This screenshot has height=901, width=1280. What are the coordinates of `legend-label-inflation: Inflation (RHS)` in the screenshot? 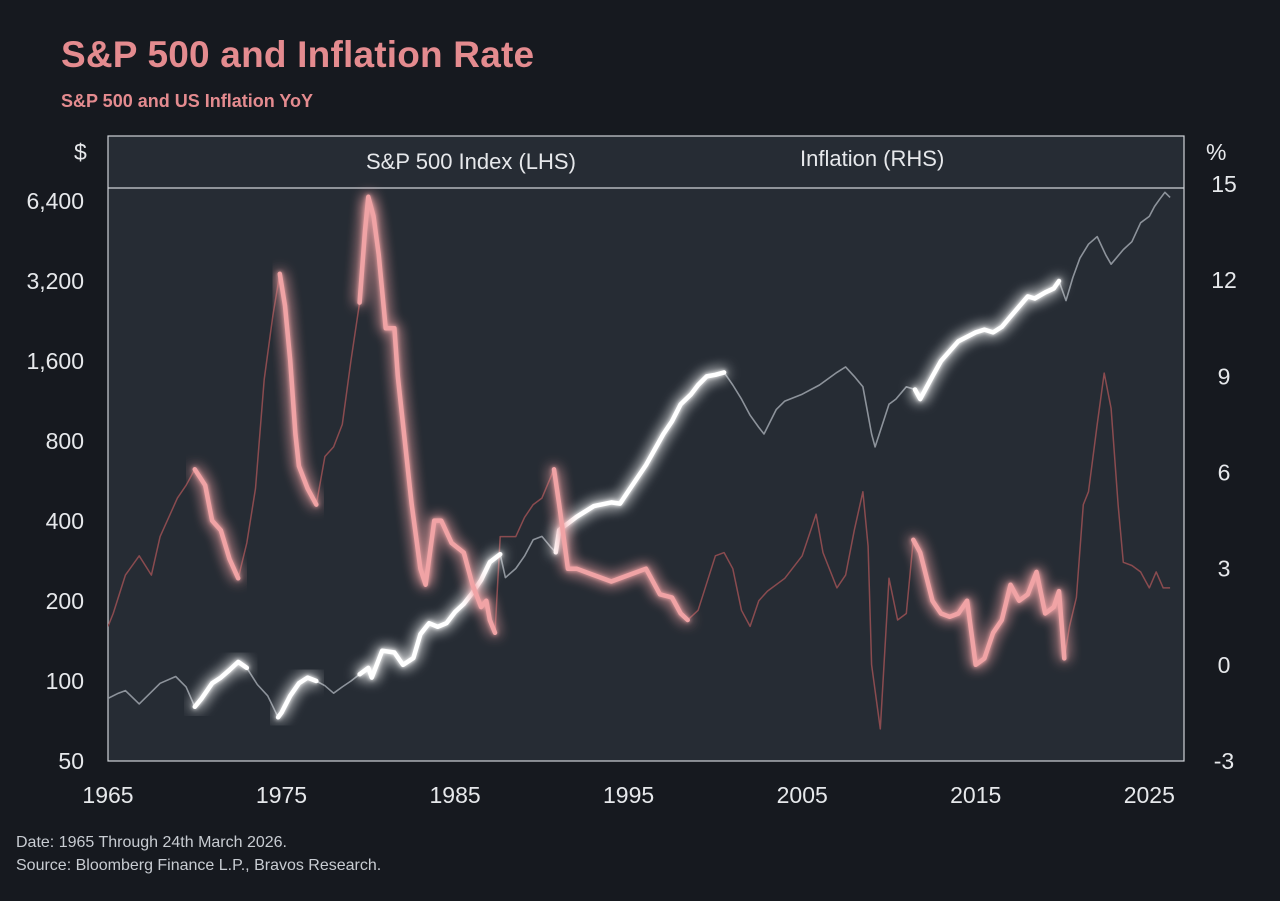 It's located at (872, 158).